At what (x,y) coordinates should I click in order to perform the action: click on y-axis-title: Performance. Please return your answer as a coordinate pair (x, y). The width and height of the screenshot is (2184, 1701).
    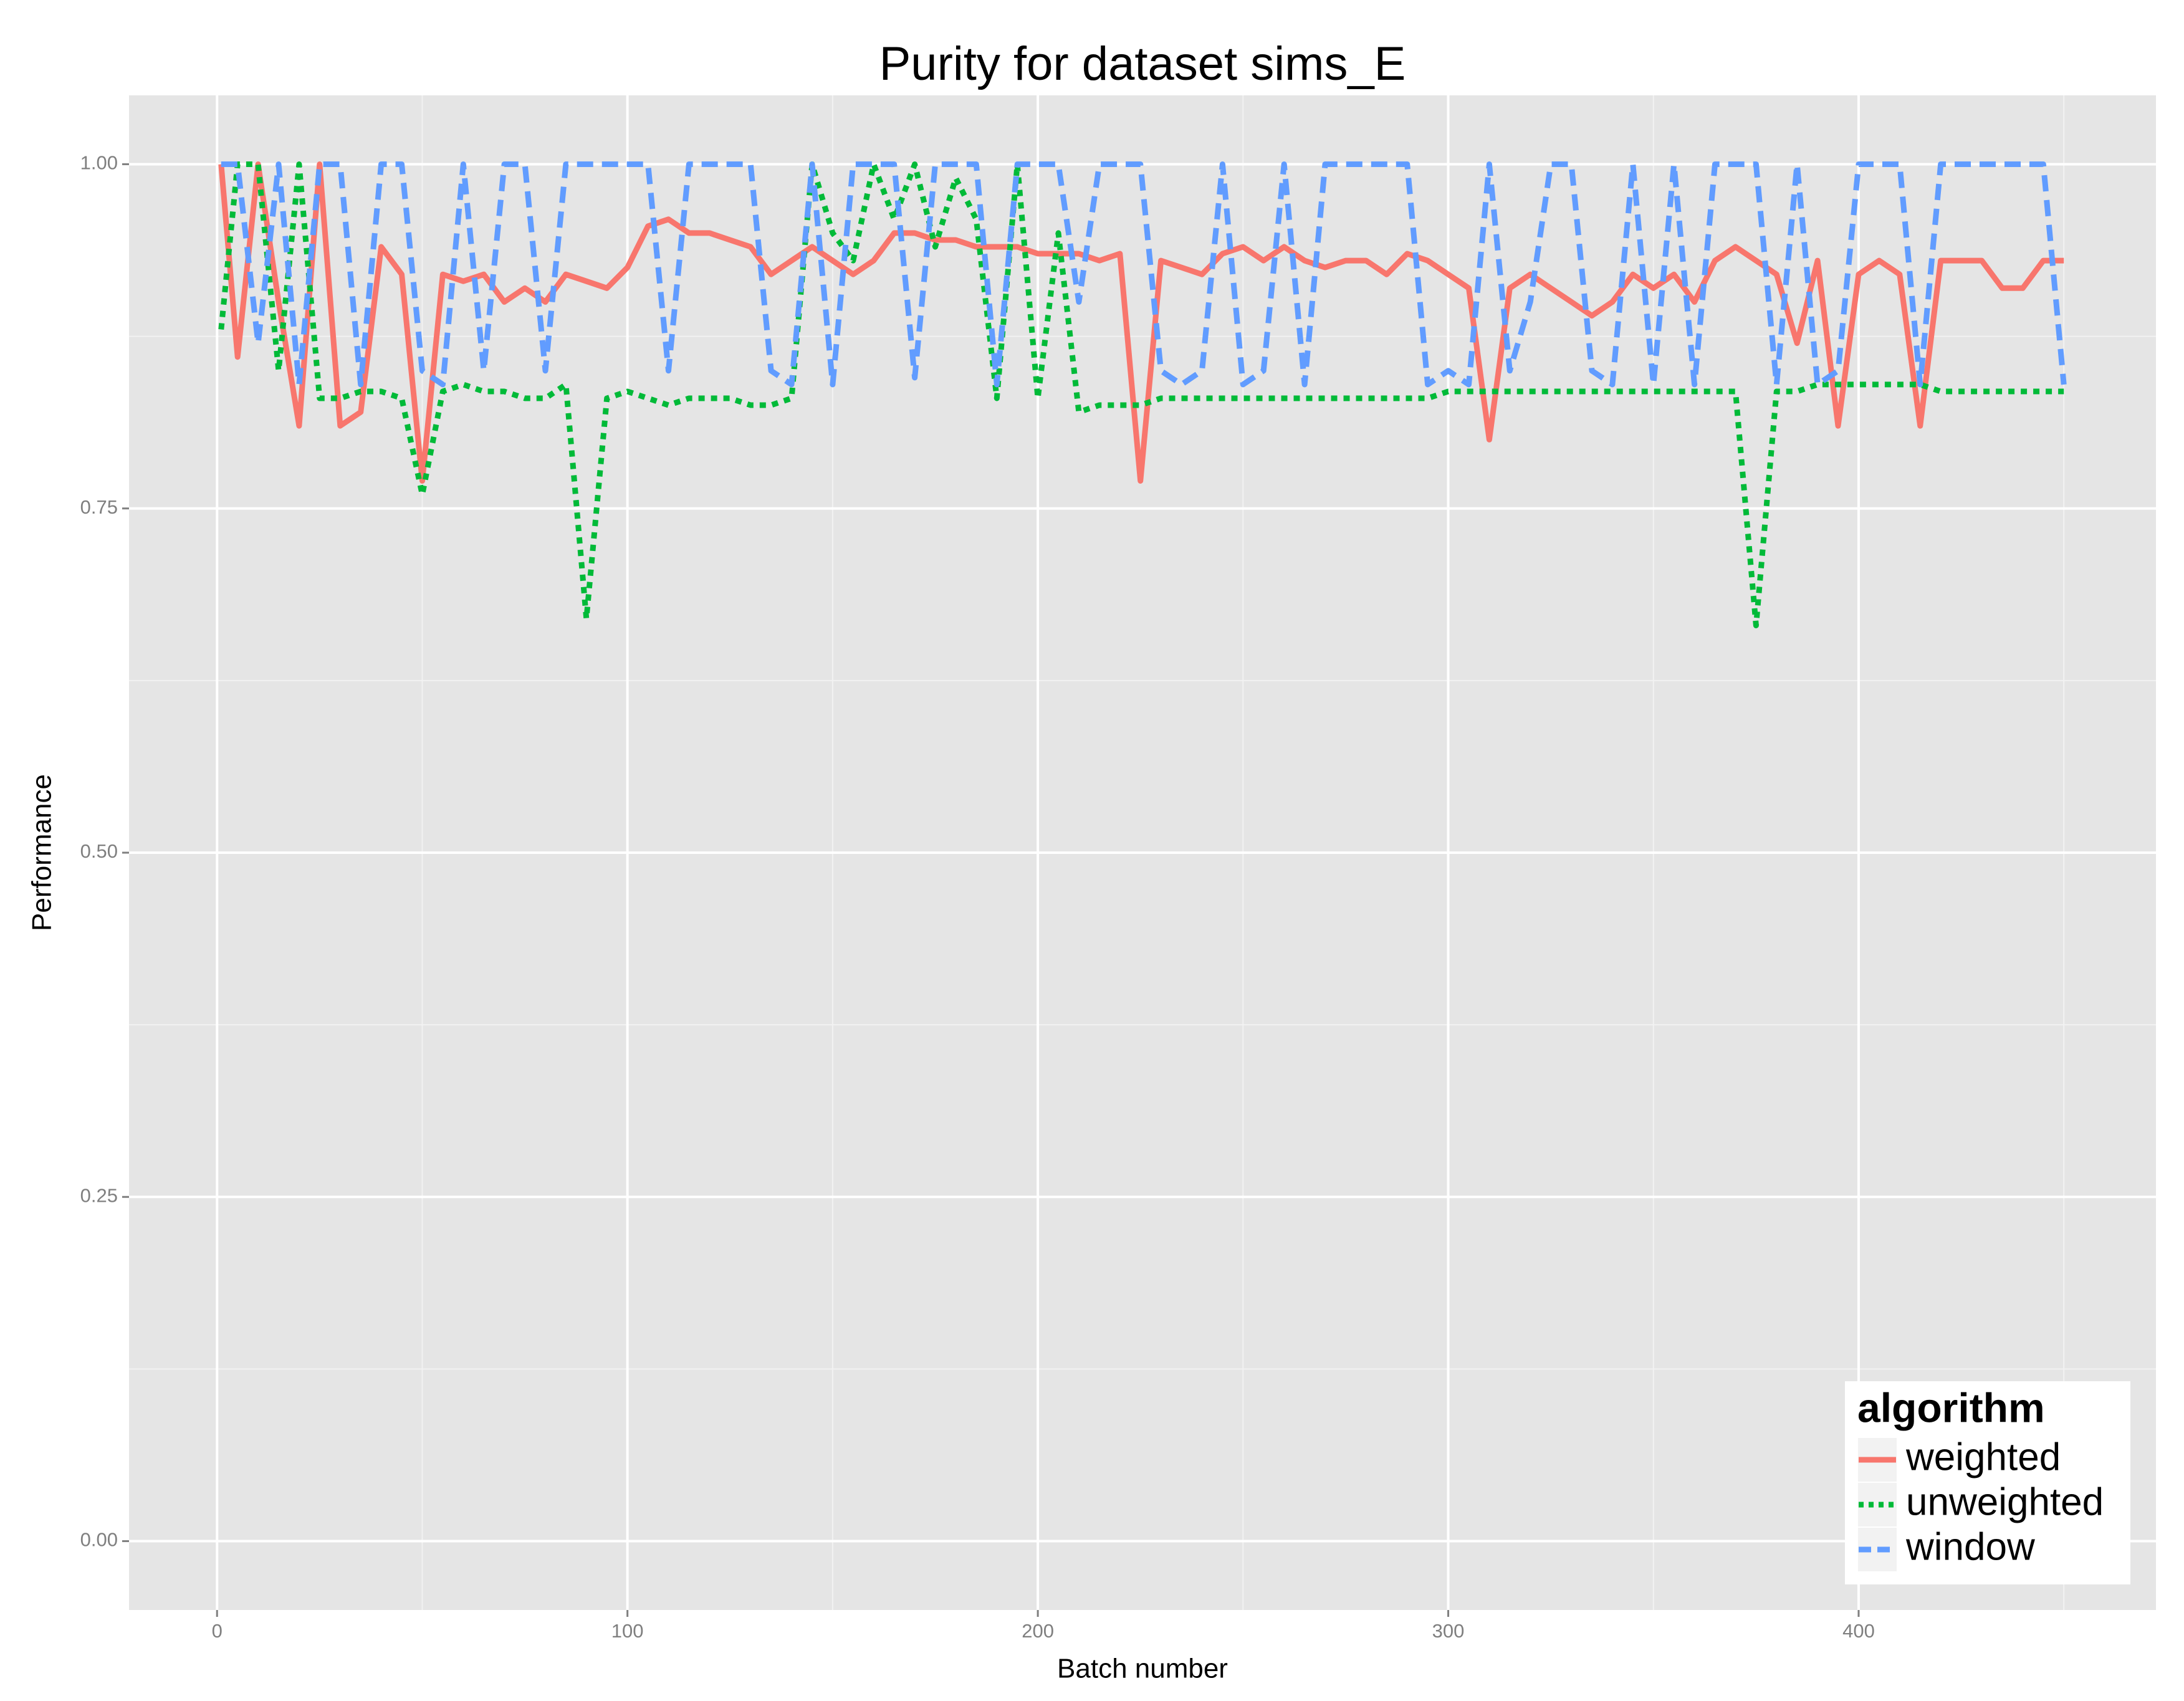
    Looking at the image, I should click on (42, 852).